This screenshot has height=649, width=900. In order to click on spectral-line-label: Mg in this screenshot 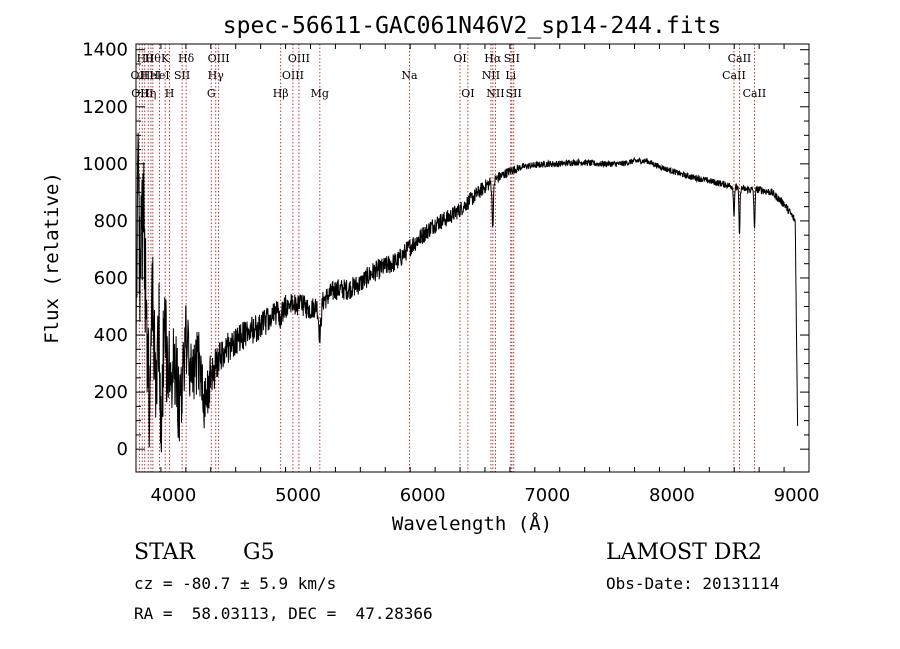, I will do `click(320, 93)`.